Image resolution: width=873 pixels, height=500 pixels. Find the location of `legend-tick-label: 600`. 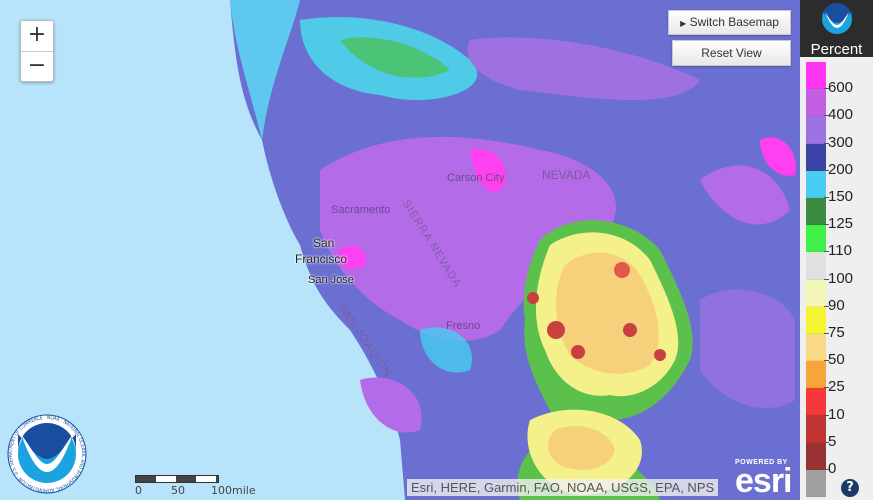

legend-tick-label: 600 is located at coordinates (838, 88).